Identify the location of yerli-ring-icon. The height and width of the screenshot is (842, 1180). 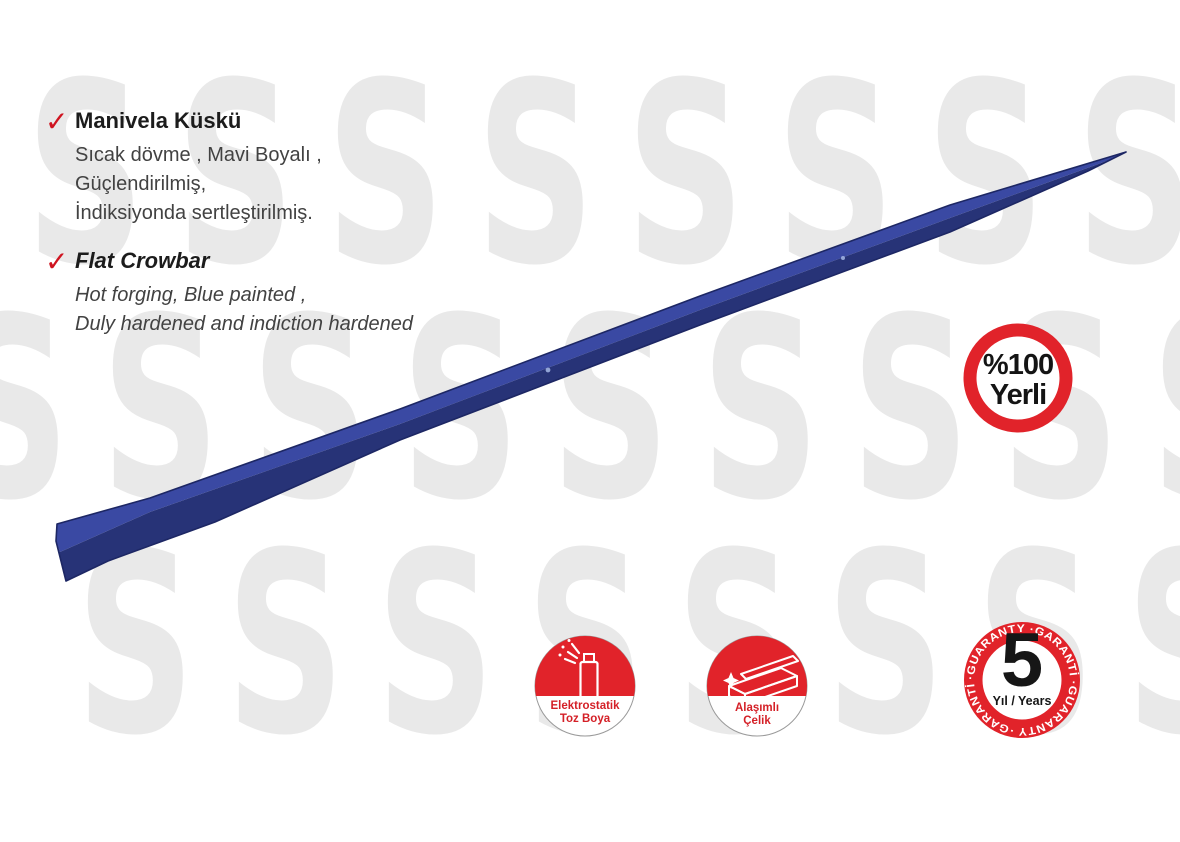
(1018, 378).